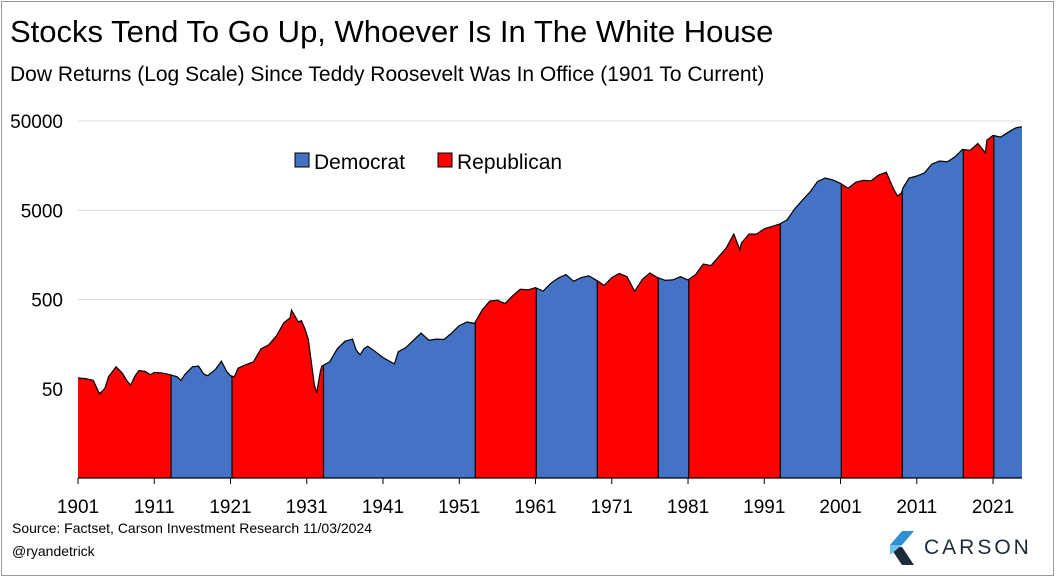  Describe the element at coordinates (612, 507) in the screenshot. I see `x-tick-label: 1971` at that location.